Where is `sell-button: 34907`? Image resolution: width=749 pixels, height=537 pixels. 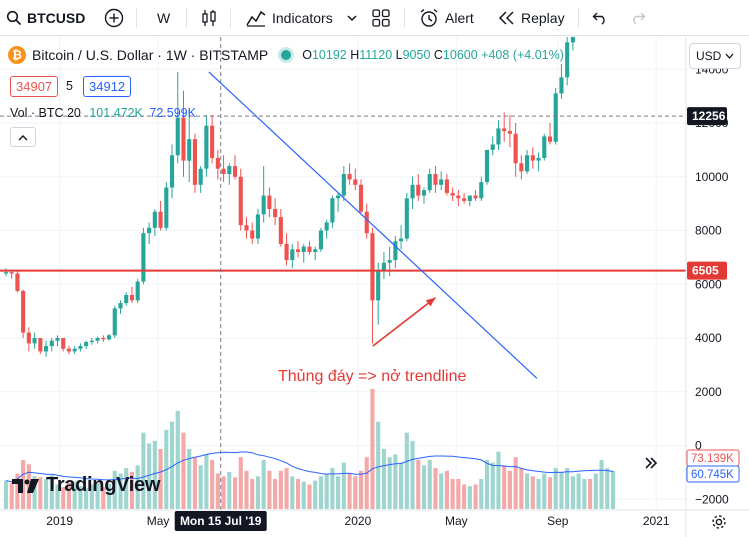 sell-button: 34907 is located at coordinates (34, 86).